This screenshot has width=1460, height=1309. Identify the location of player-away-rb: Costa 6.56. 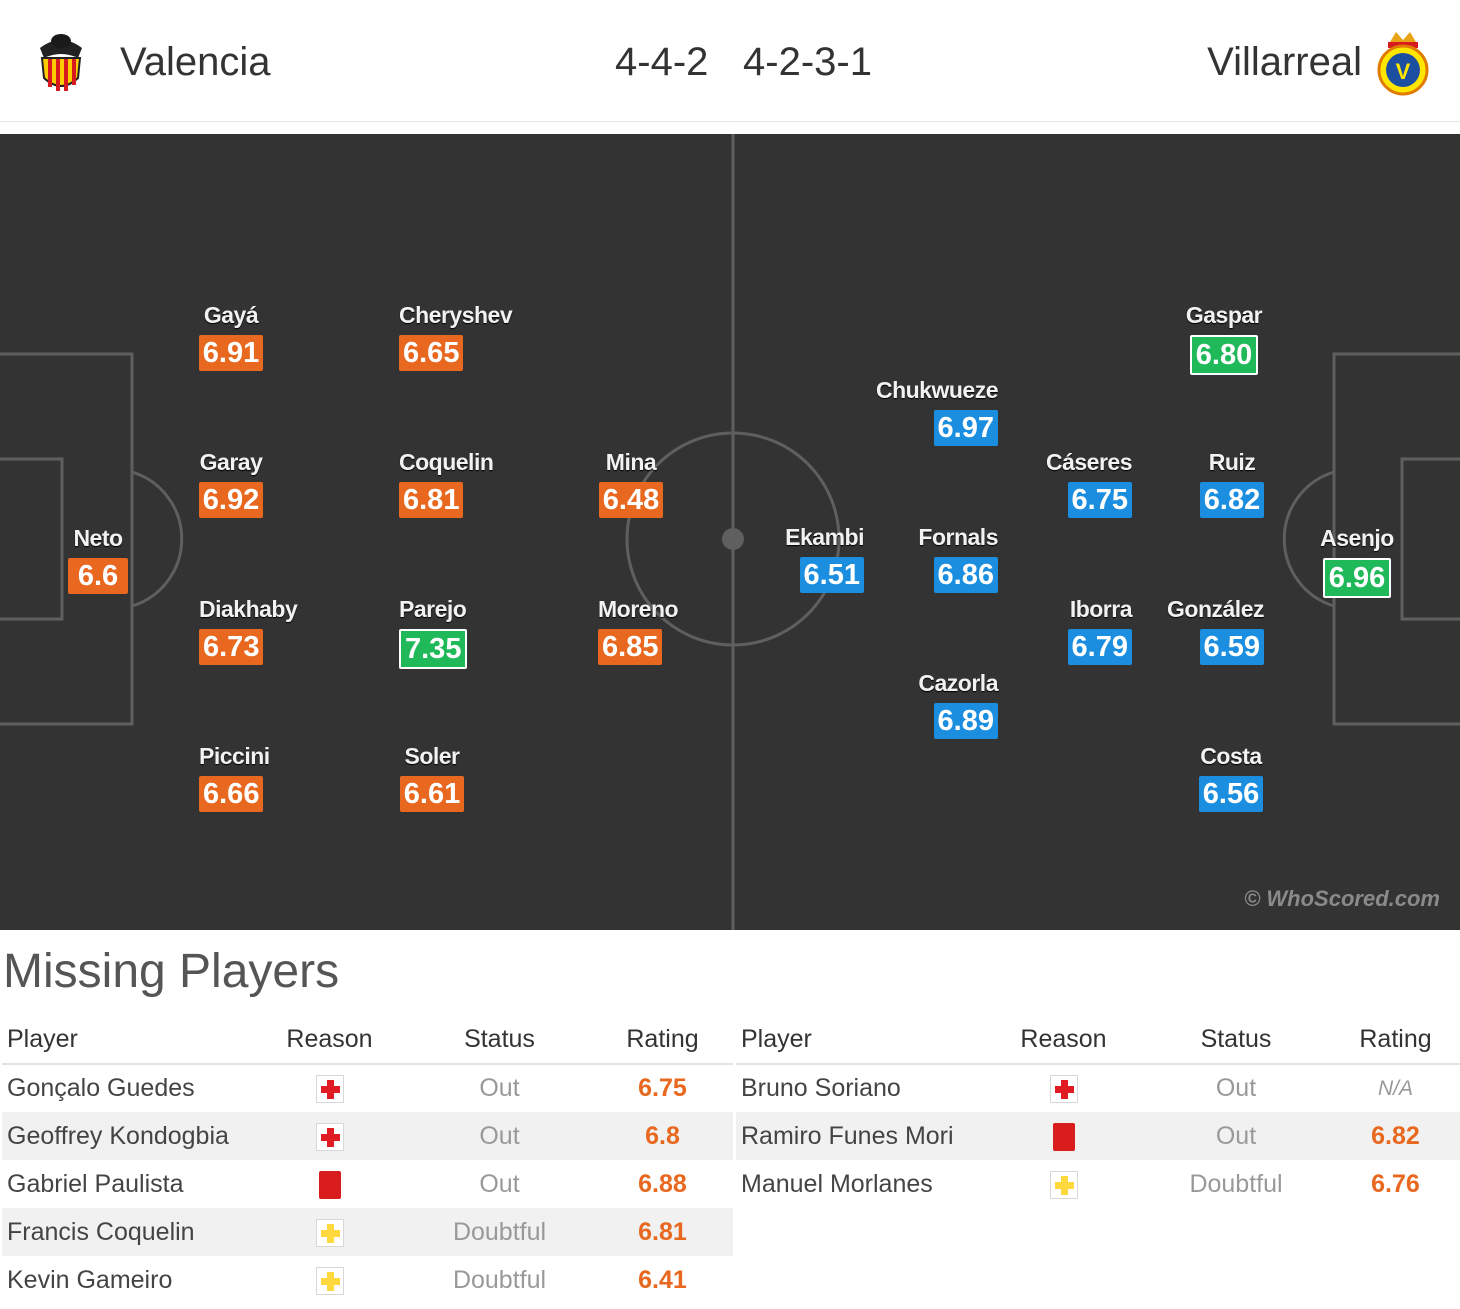
(1231, 777).